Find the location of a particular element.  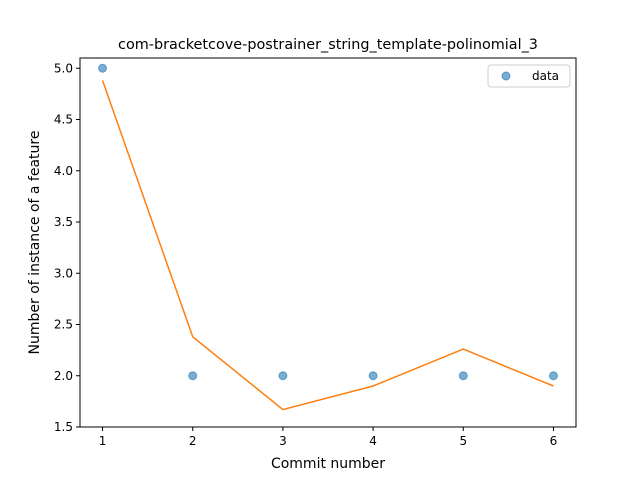

y-tick-label: 4.0 is located at coordinates (63, 171).